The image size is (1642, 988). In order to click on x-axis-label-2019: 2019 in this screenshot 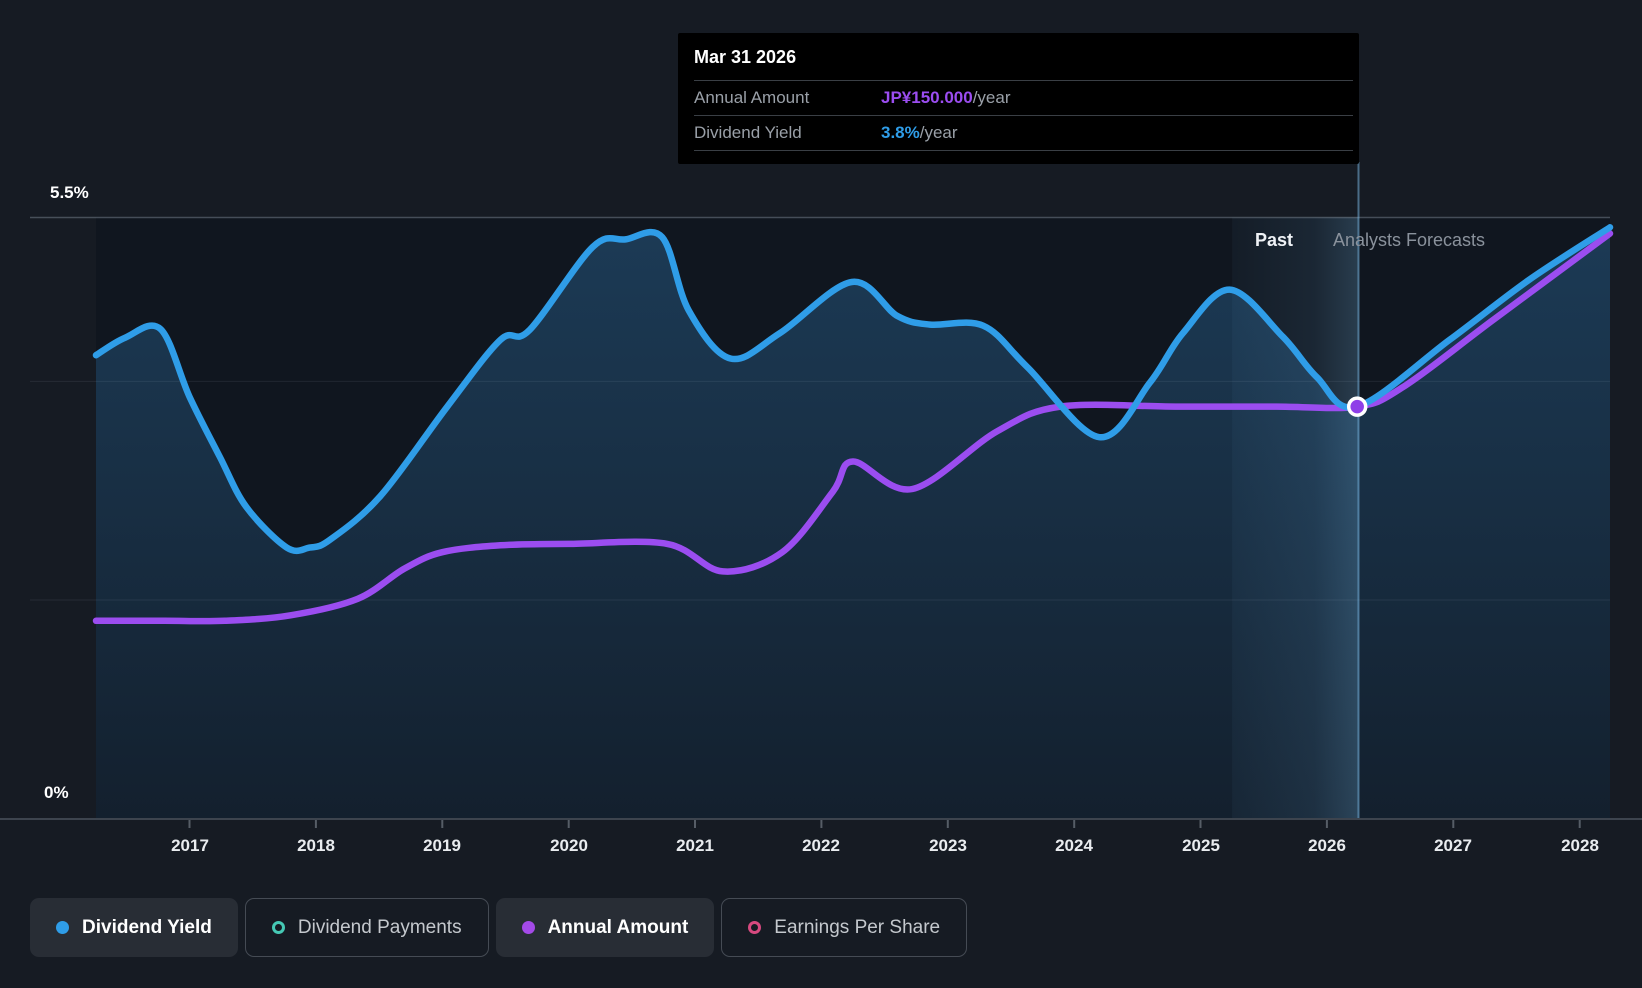, I will do `click(442, 845)`.